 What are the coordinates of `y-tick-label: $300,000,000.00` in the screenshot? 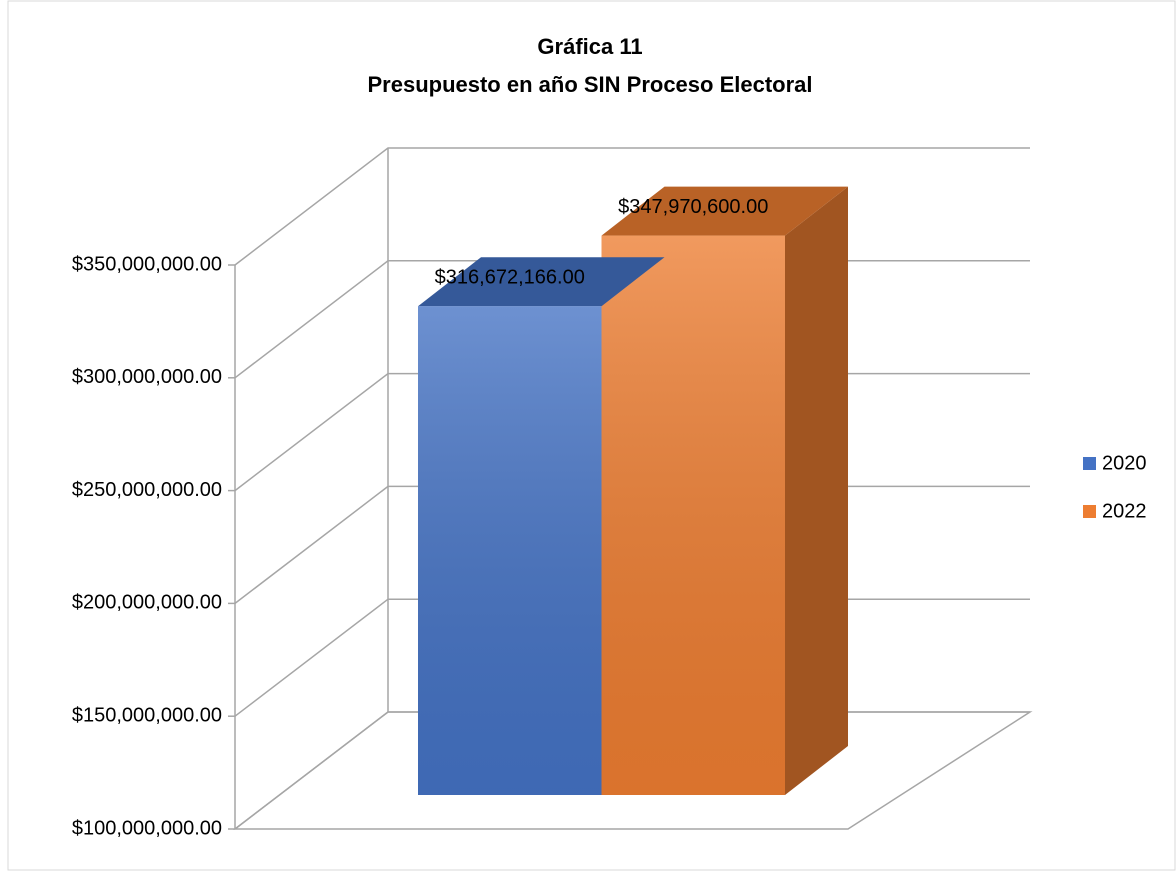 It's located at (147, 377).